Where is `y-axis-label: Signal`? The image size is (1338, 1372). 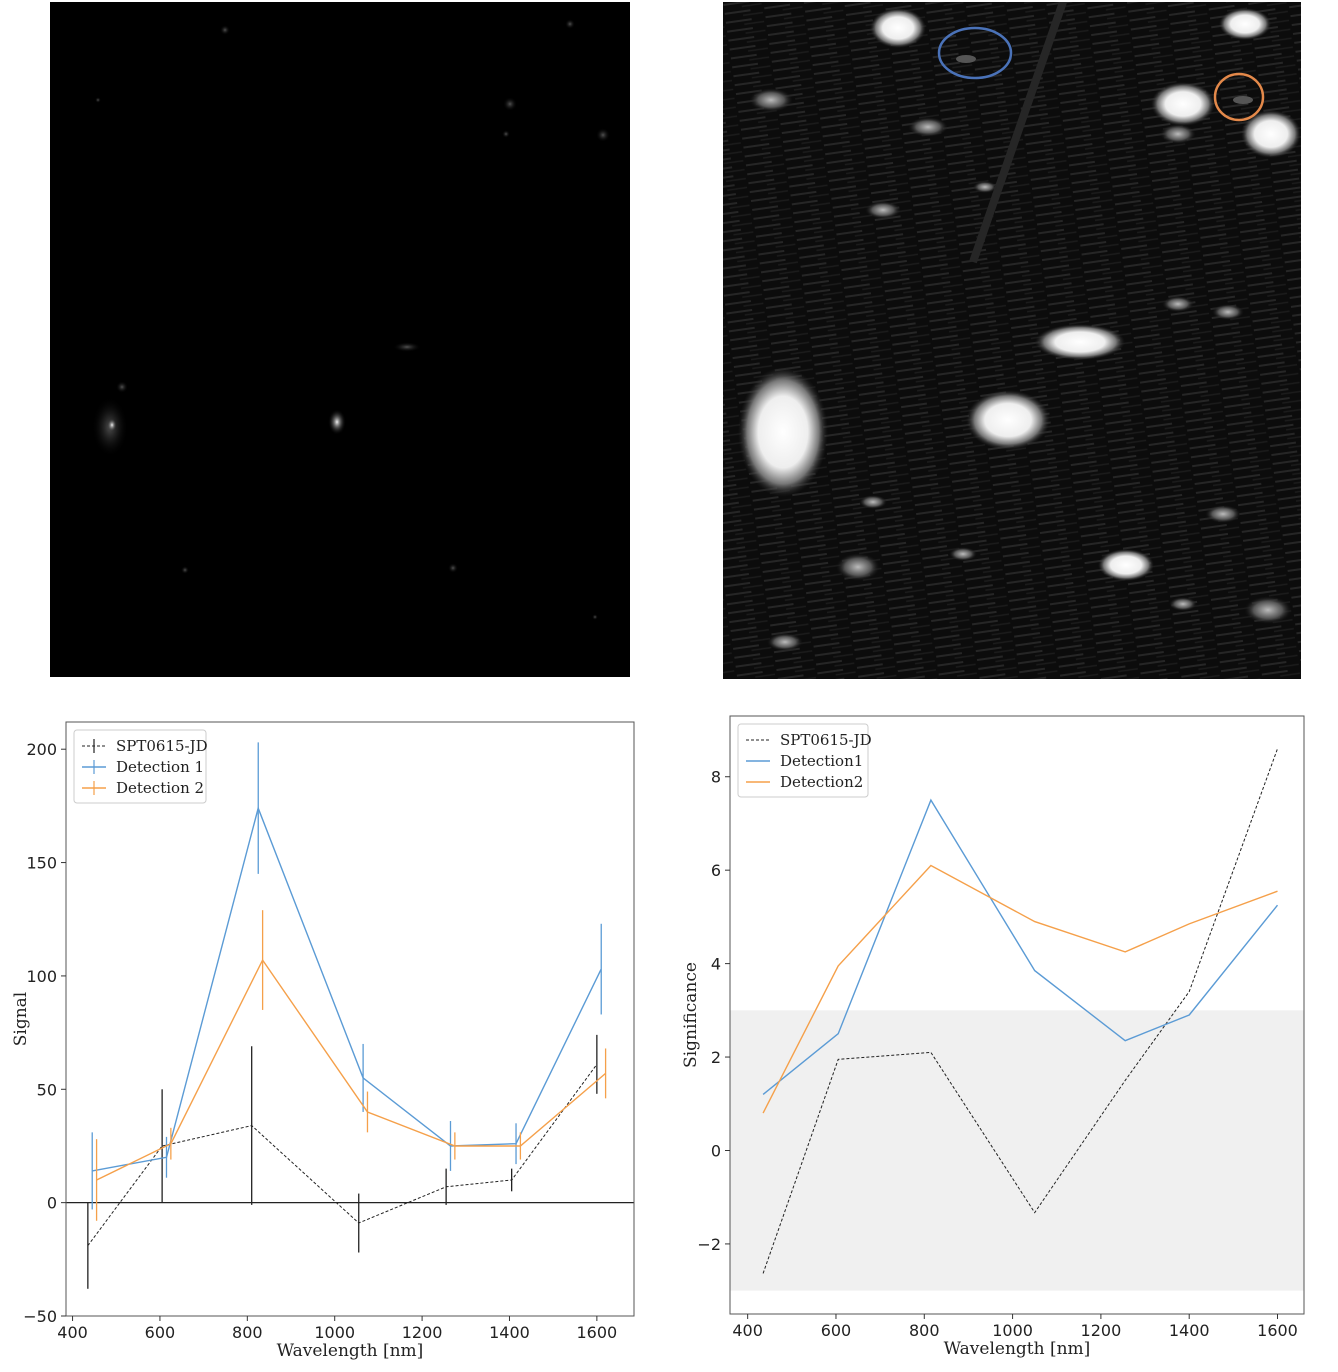
y-axis-label: Signal is located at coordinates (21, 1019).